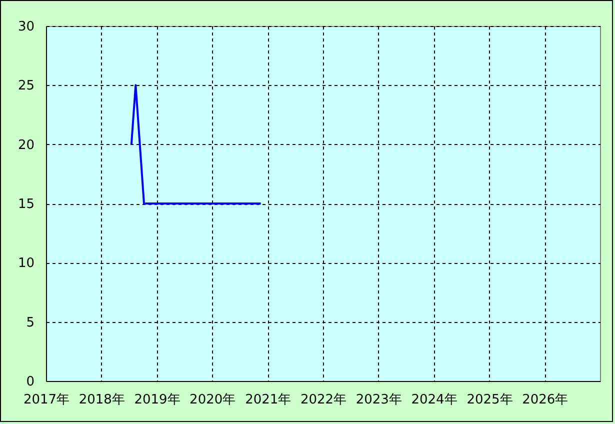  What do you see at coordinates (489, 400) in the screenshot?
I see `x-tick-label: 2025年` at bounding box center [489, 400].